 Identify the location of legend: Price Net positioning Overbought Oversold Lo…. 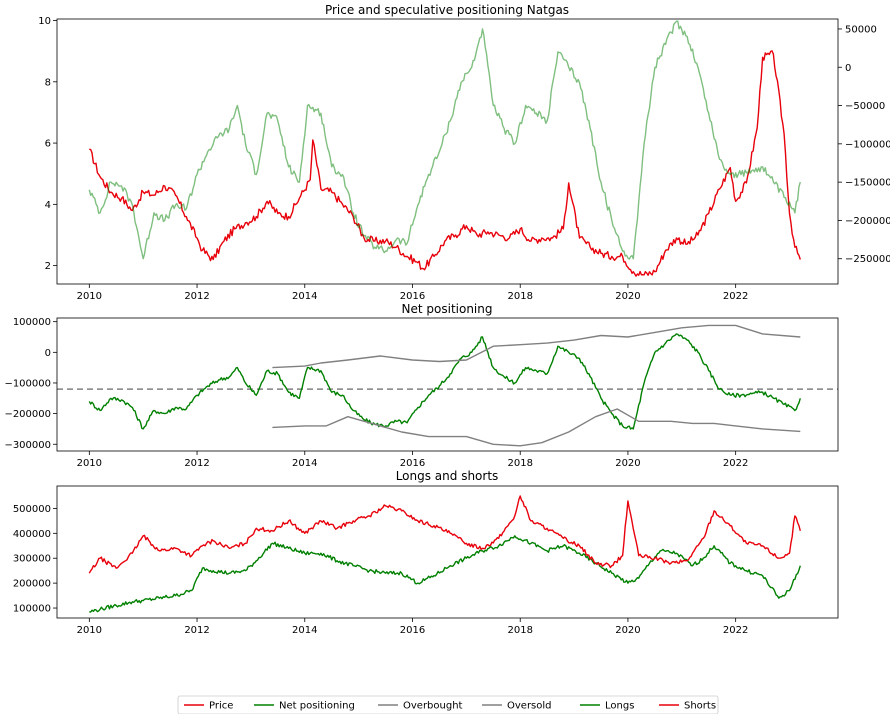
(448, 704).